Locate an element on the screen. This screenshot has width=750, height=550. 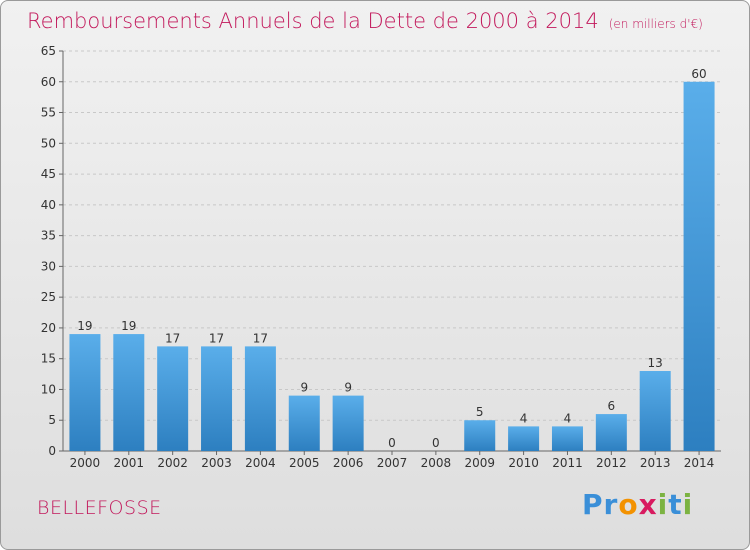
bar-value-label: 60 is located at coordinates (698, 74).